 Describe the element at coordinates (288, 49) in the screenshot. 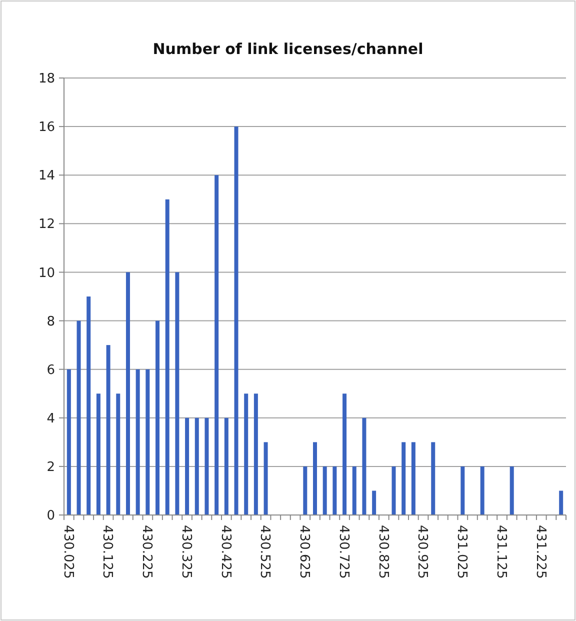

I see `chart-title: Number of link licenses/channel` at that location.